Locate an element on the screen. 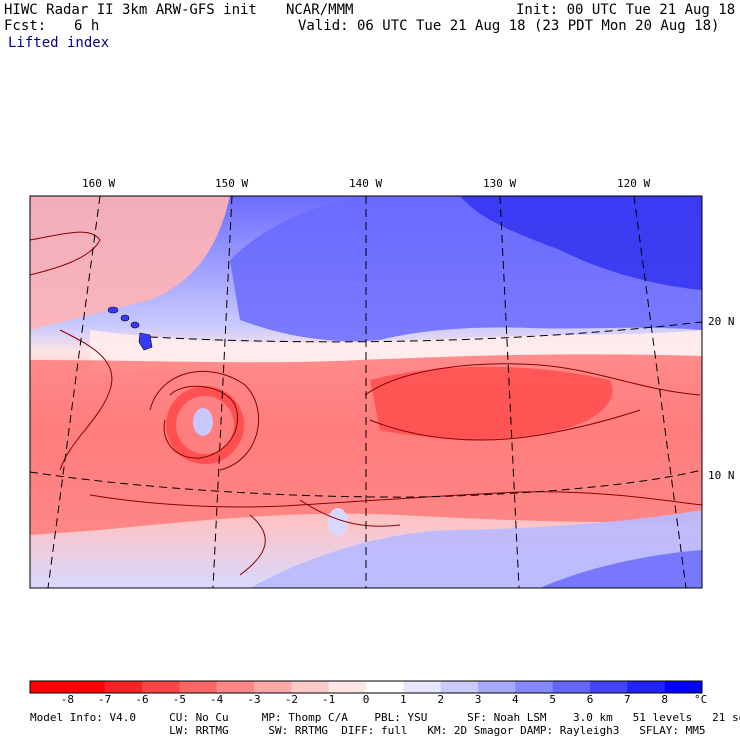  lat-label-10n: 10 N is located at coordinates (721, 475).